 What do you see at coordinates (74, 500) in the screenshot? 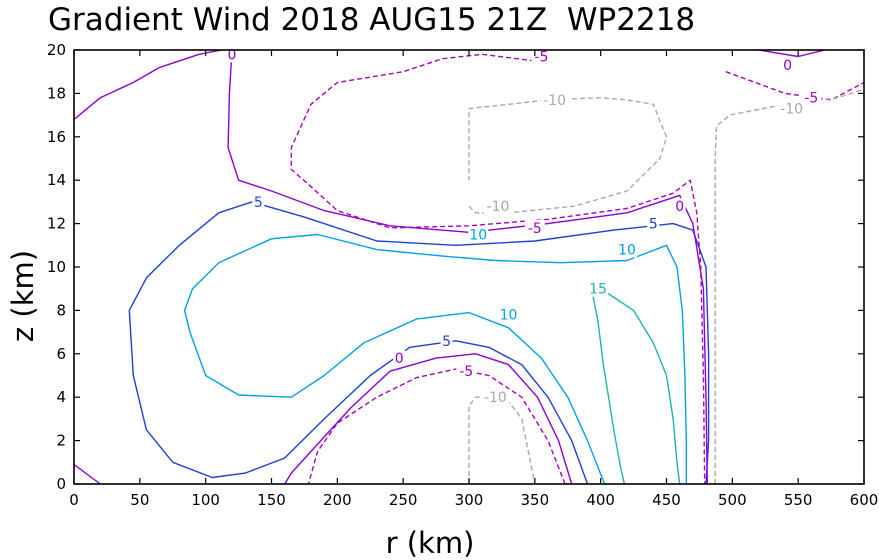
I see `x-tick-label: 0` at bounding box center [74, 500].